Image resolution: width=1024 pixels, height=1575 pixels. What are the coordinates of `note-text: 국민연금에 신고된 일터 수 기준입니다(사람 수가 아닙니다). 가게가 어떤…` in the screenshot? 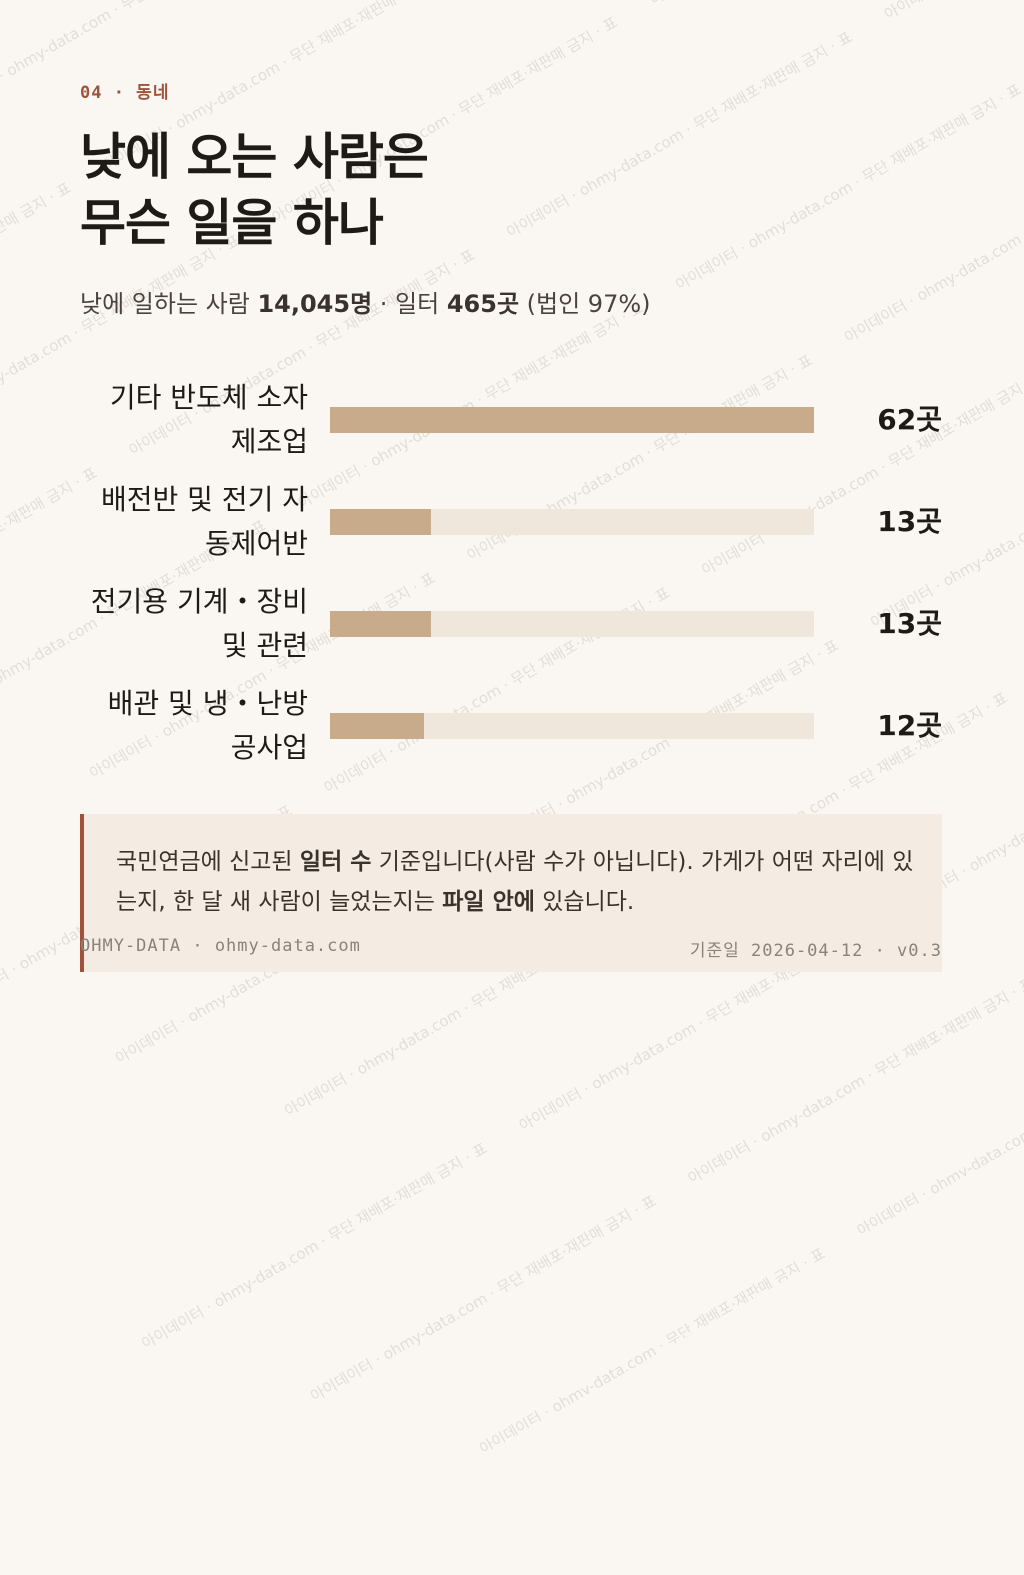 It's located at (516, 882).